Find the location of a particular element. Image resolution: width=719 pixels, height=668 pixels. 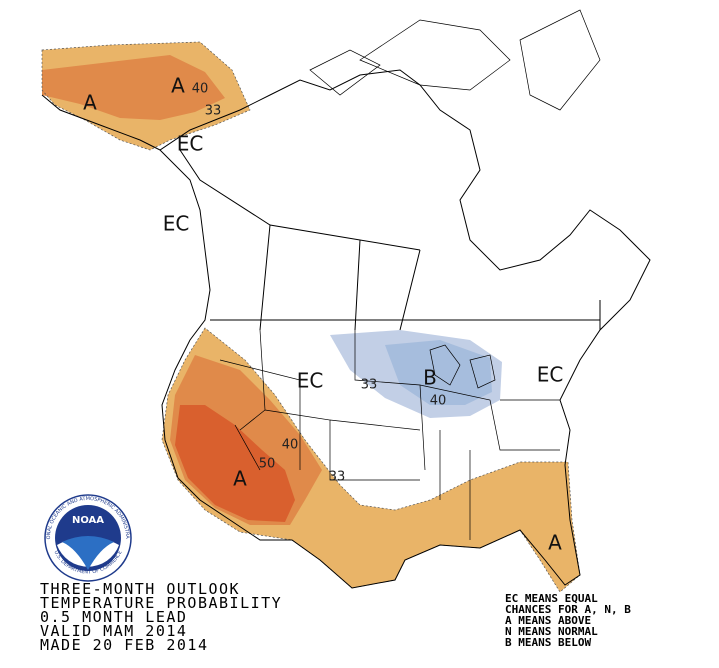

map-label: 50 is located at coordinates (267, 464).